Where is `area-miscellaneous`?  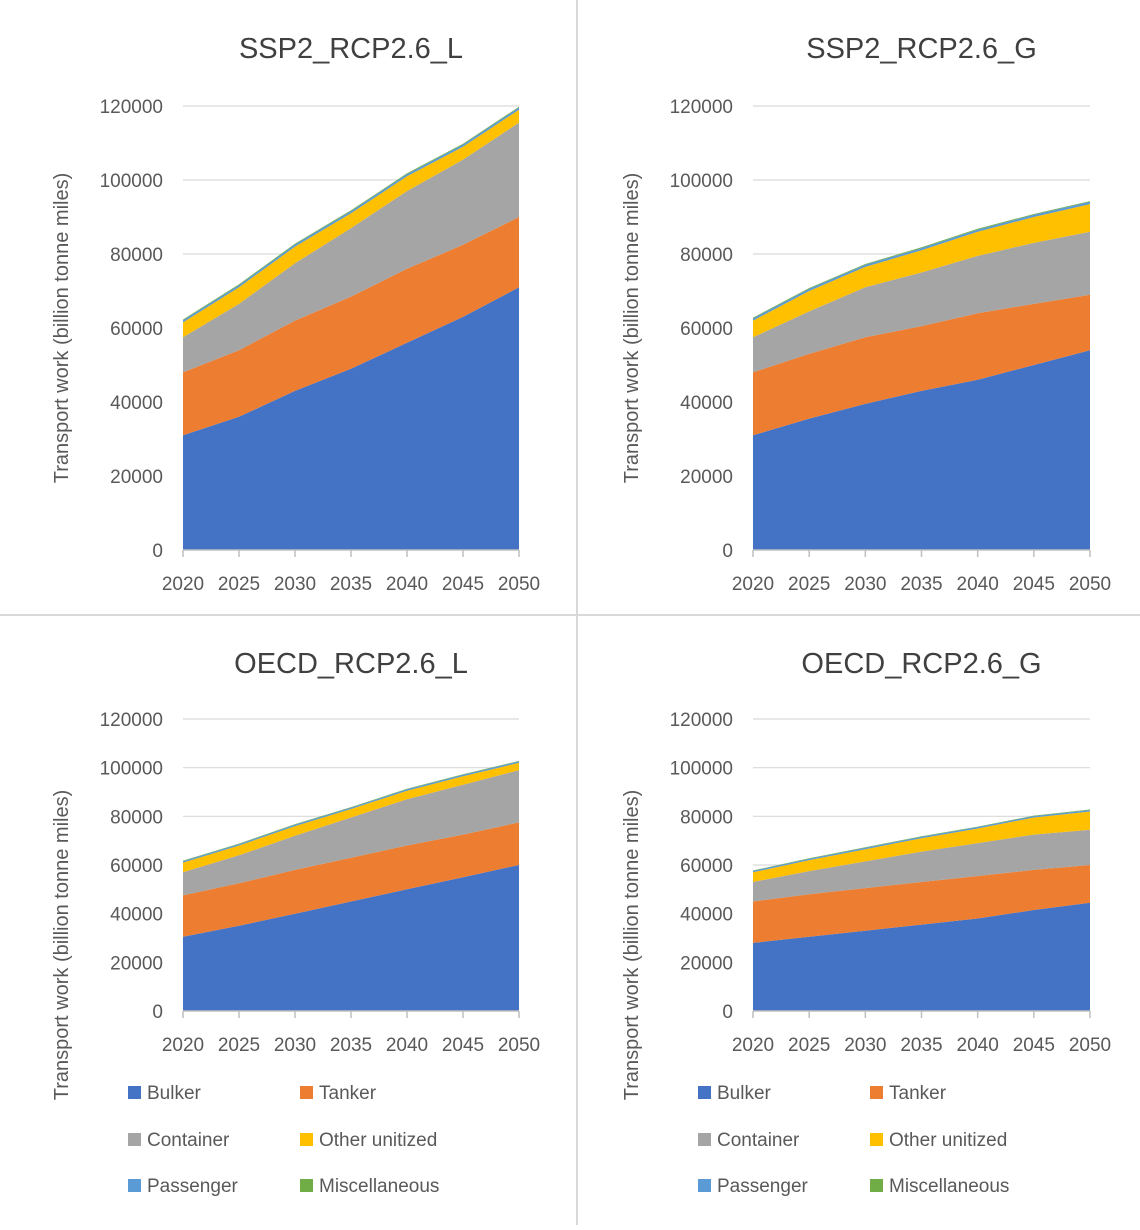
area-miscellaneous is located at coordinates (351, 213).